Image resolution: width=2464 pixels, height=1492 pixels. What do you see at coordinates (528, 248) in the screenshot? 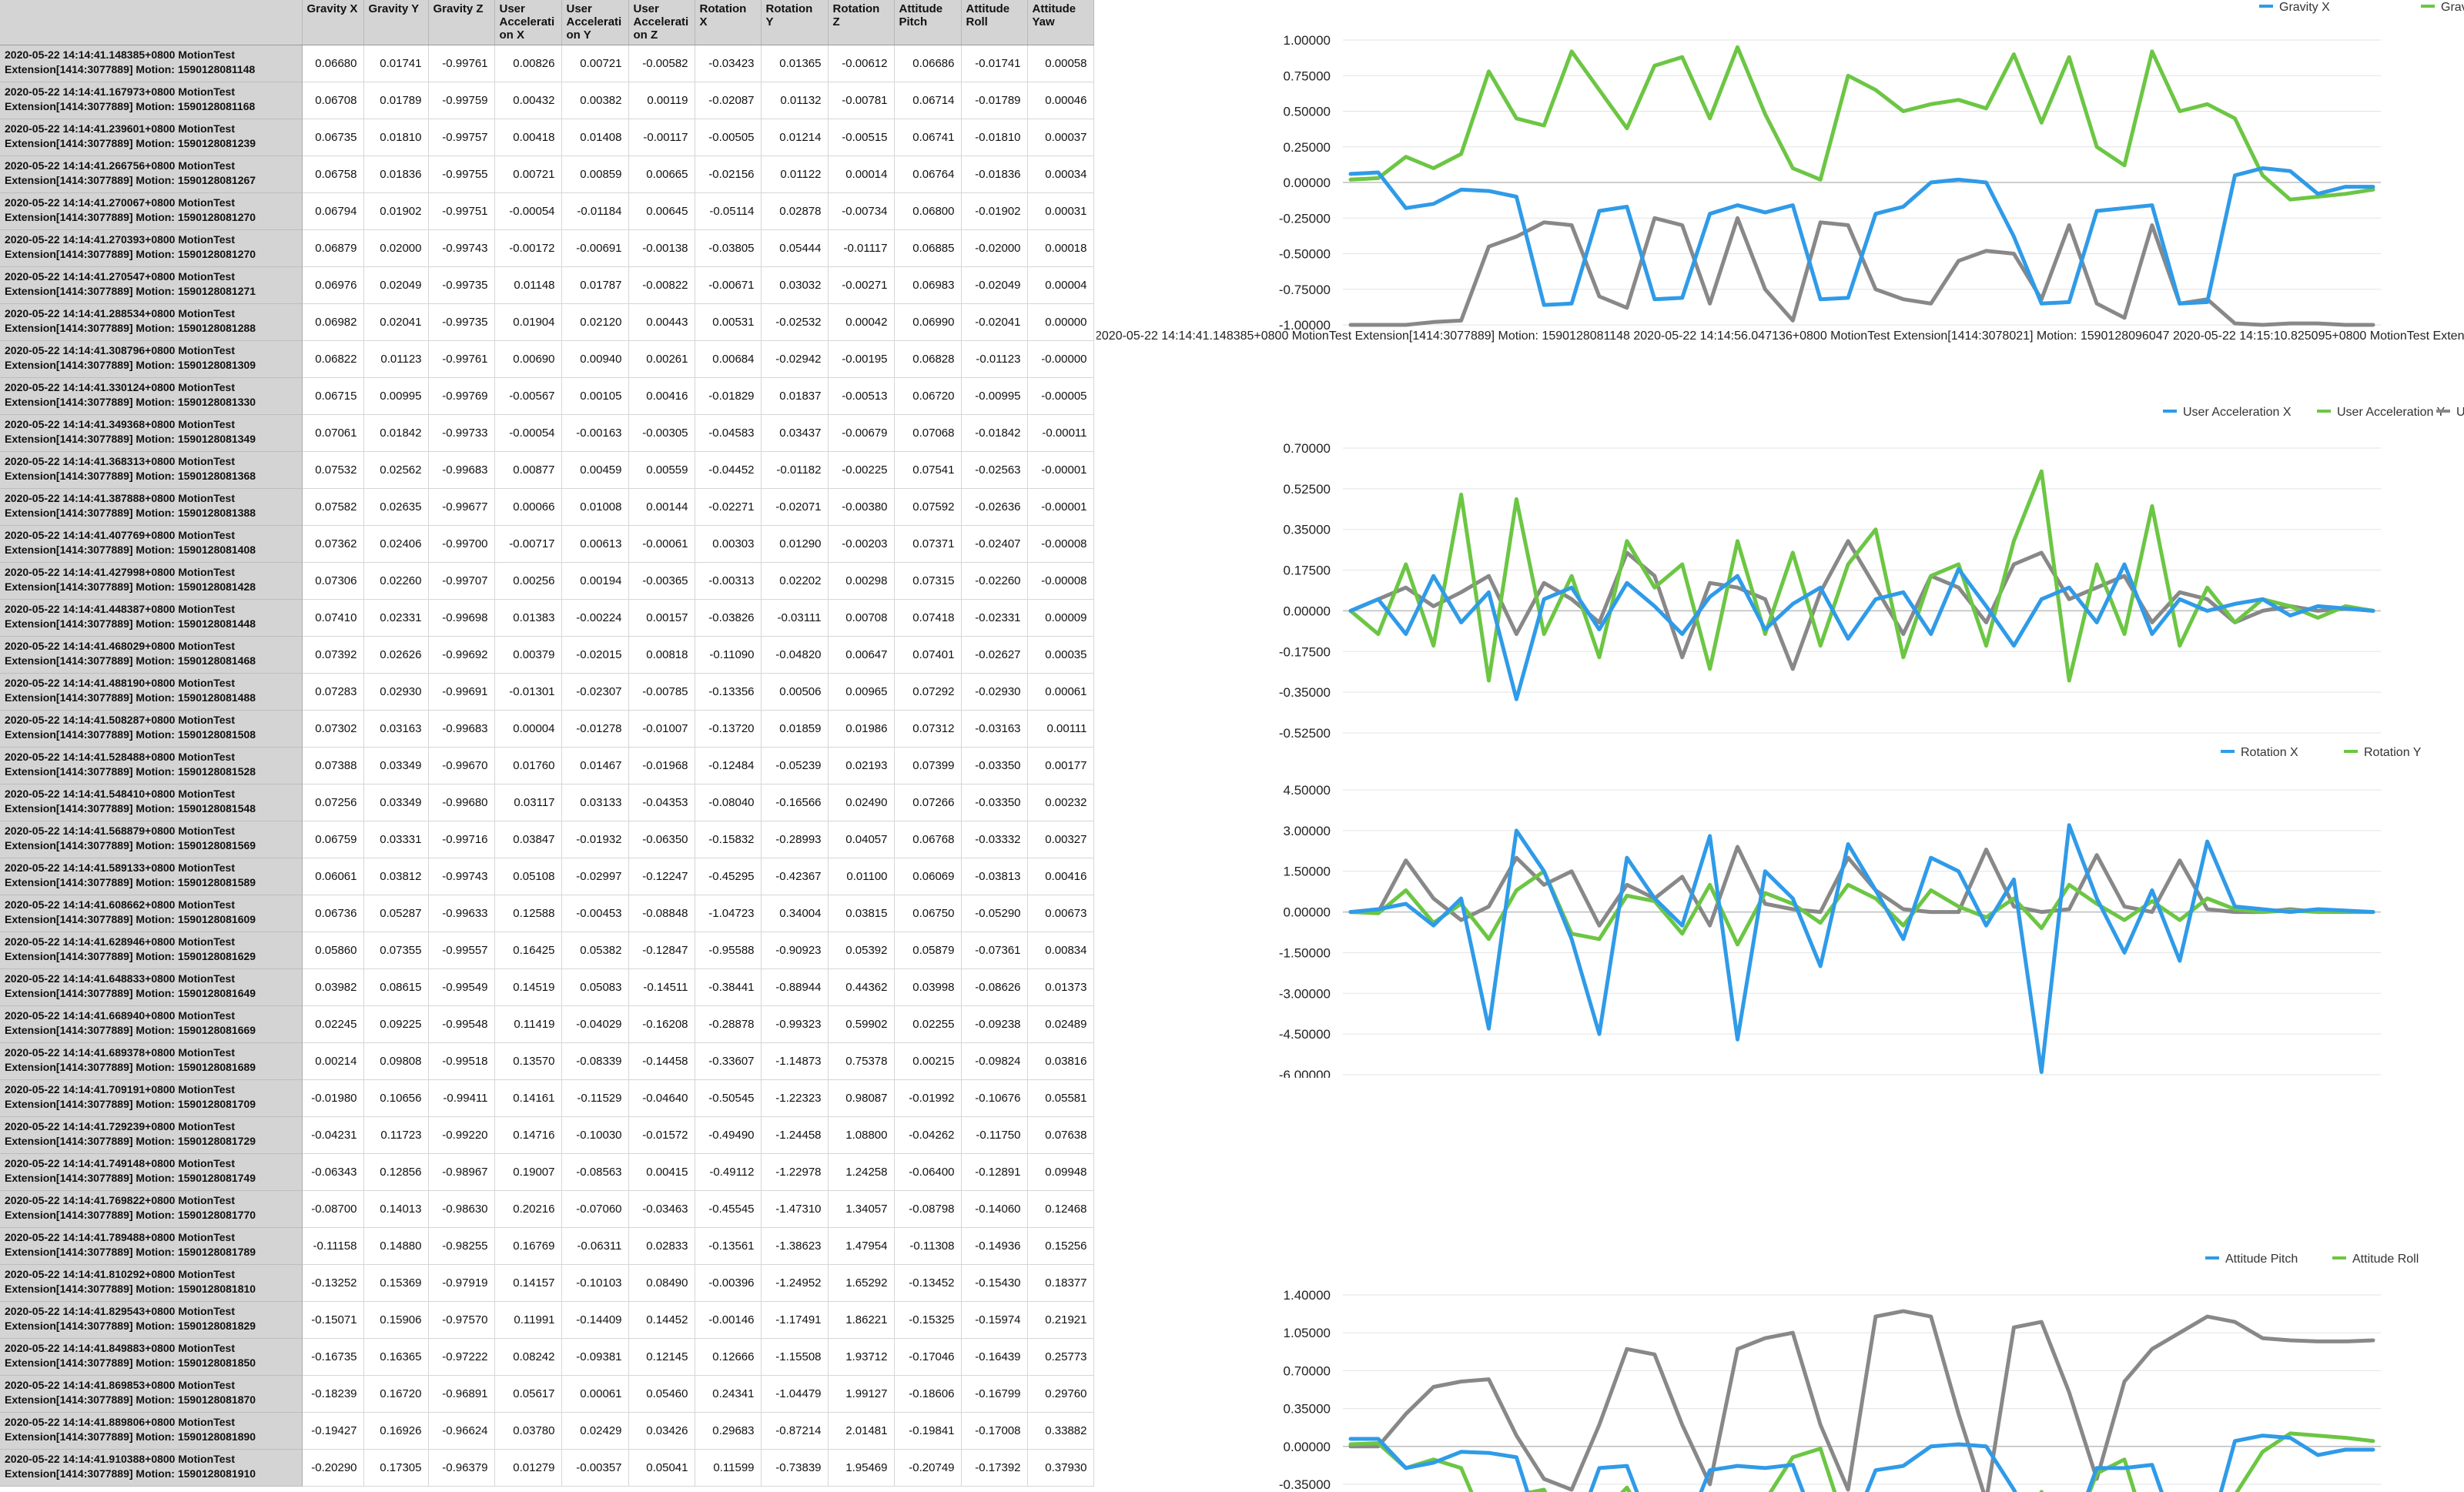
I see `table-cell: -0.00172` at bounding box center [528, 248].